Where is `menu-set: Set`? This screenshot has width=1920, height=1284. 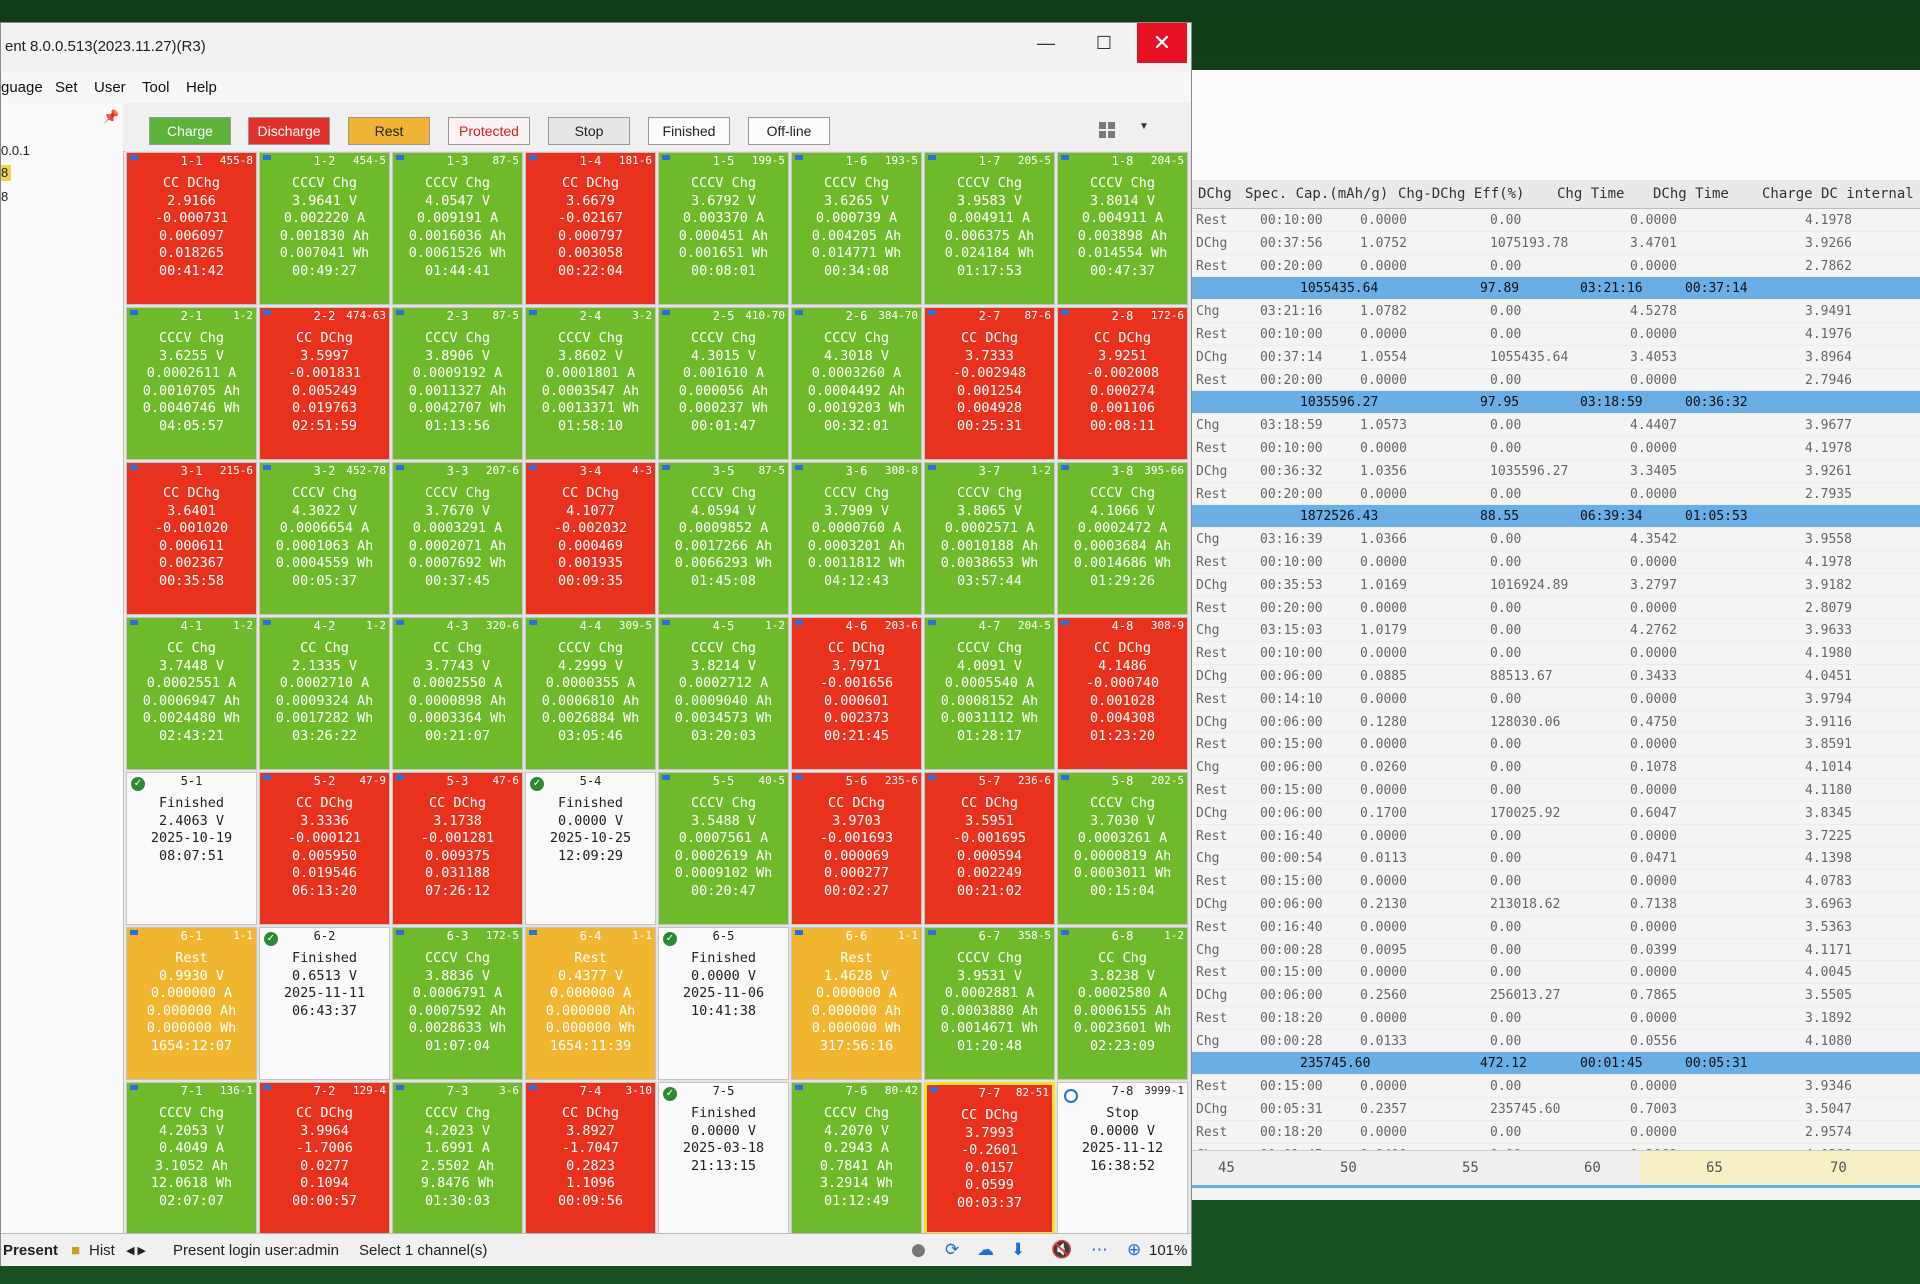
menu-set: Set is located at coordinates (66, 87).